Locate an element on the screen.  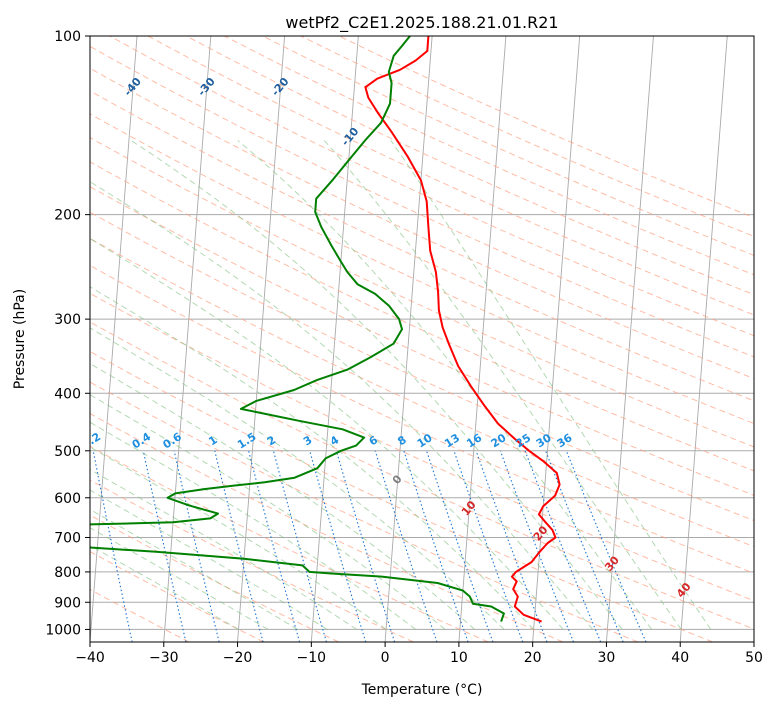
x-tick-label: 30 is located at coordinates (607, 658).